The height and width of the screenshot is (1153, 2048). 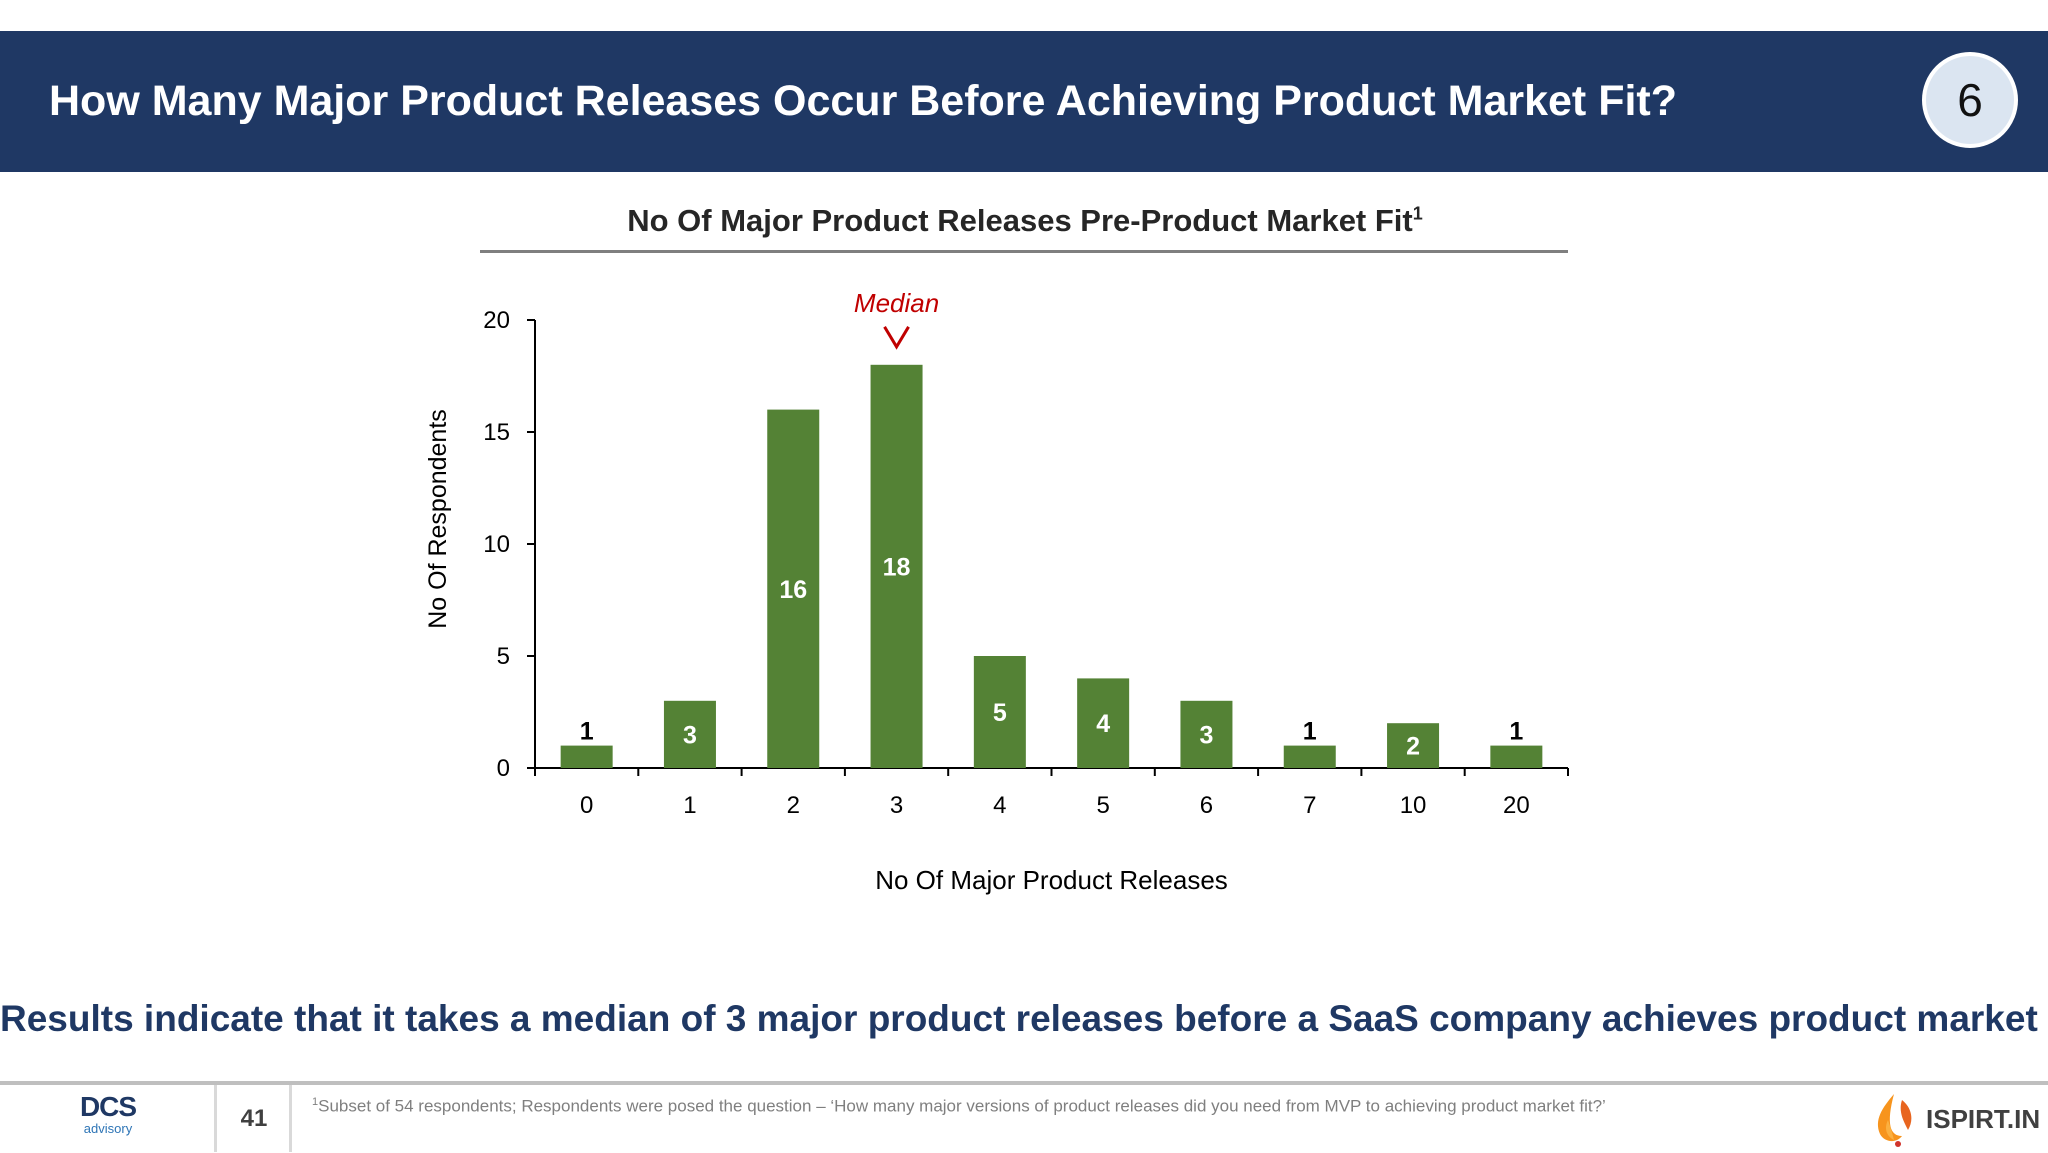 I want to click on x-tick-label: 5, so click(x=1102, y=805).